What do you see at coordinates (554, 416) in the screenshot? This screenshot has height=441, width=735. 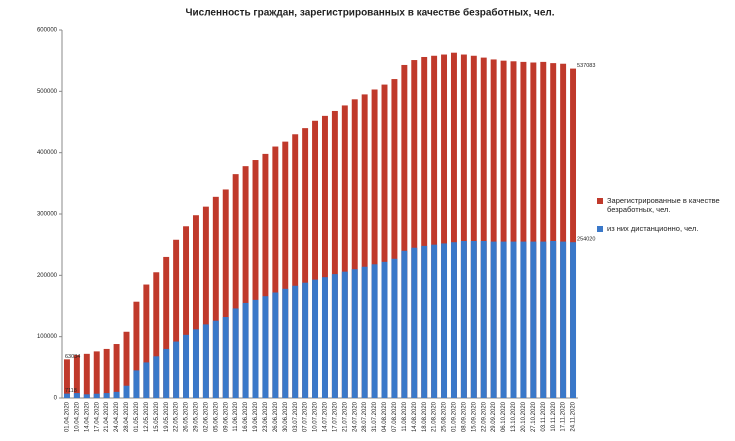 I see `x-tick-label: 10.11.2020` at bounding box center [554, 416].